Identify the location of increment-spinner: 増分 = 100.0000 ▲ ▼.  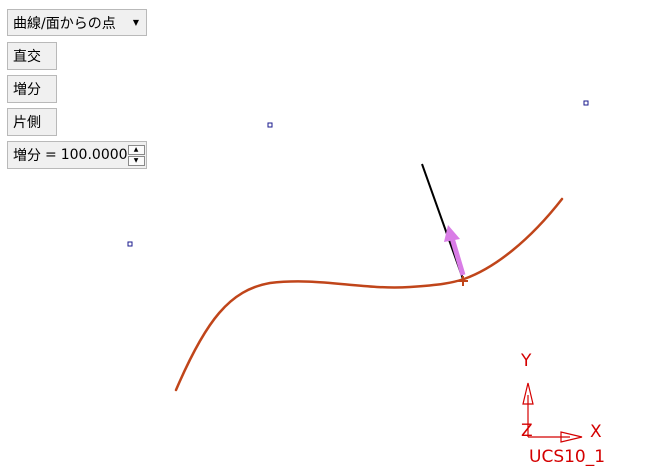
(77, 155).